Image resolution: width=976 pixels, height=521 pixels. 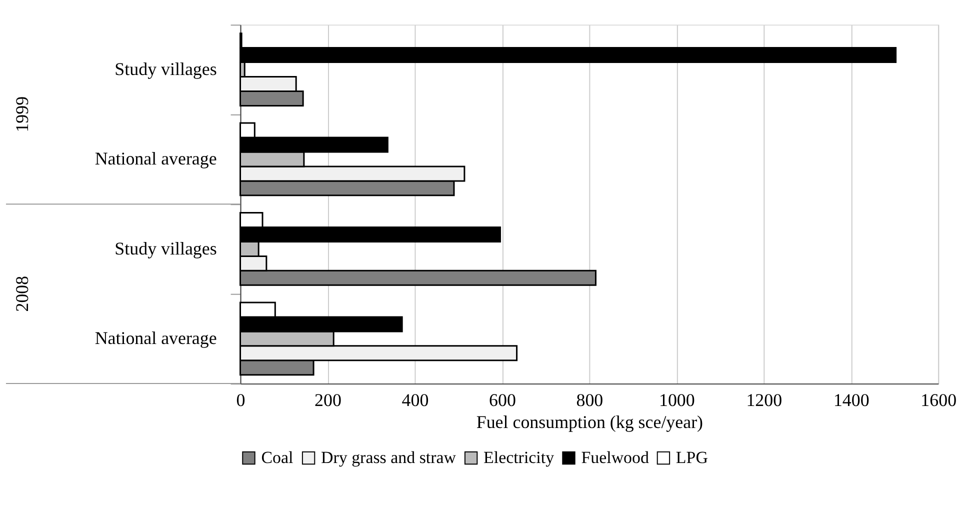 What do you see at coordinates (590, 400) in the screenshot?
I see `x-tick-label: 800` at bounding box center [590, 400].